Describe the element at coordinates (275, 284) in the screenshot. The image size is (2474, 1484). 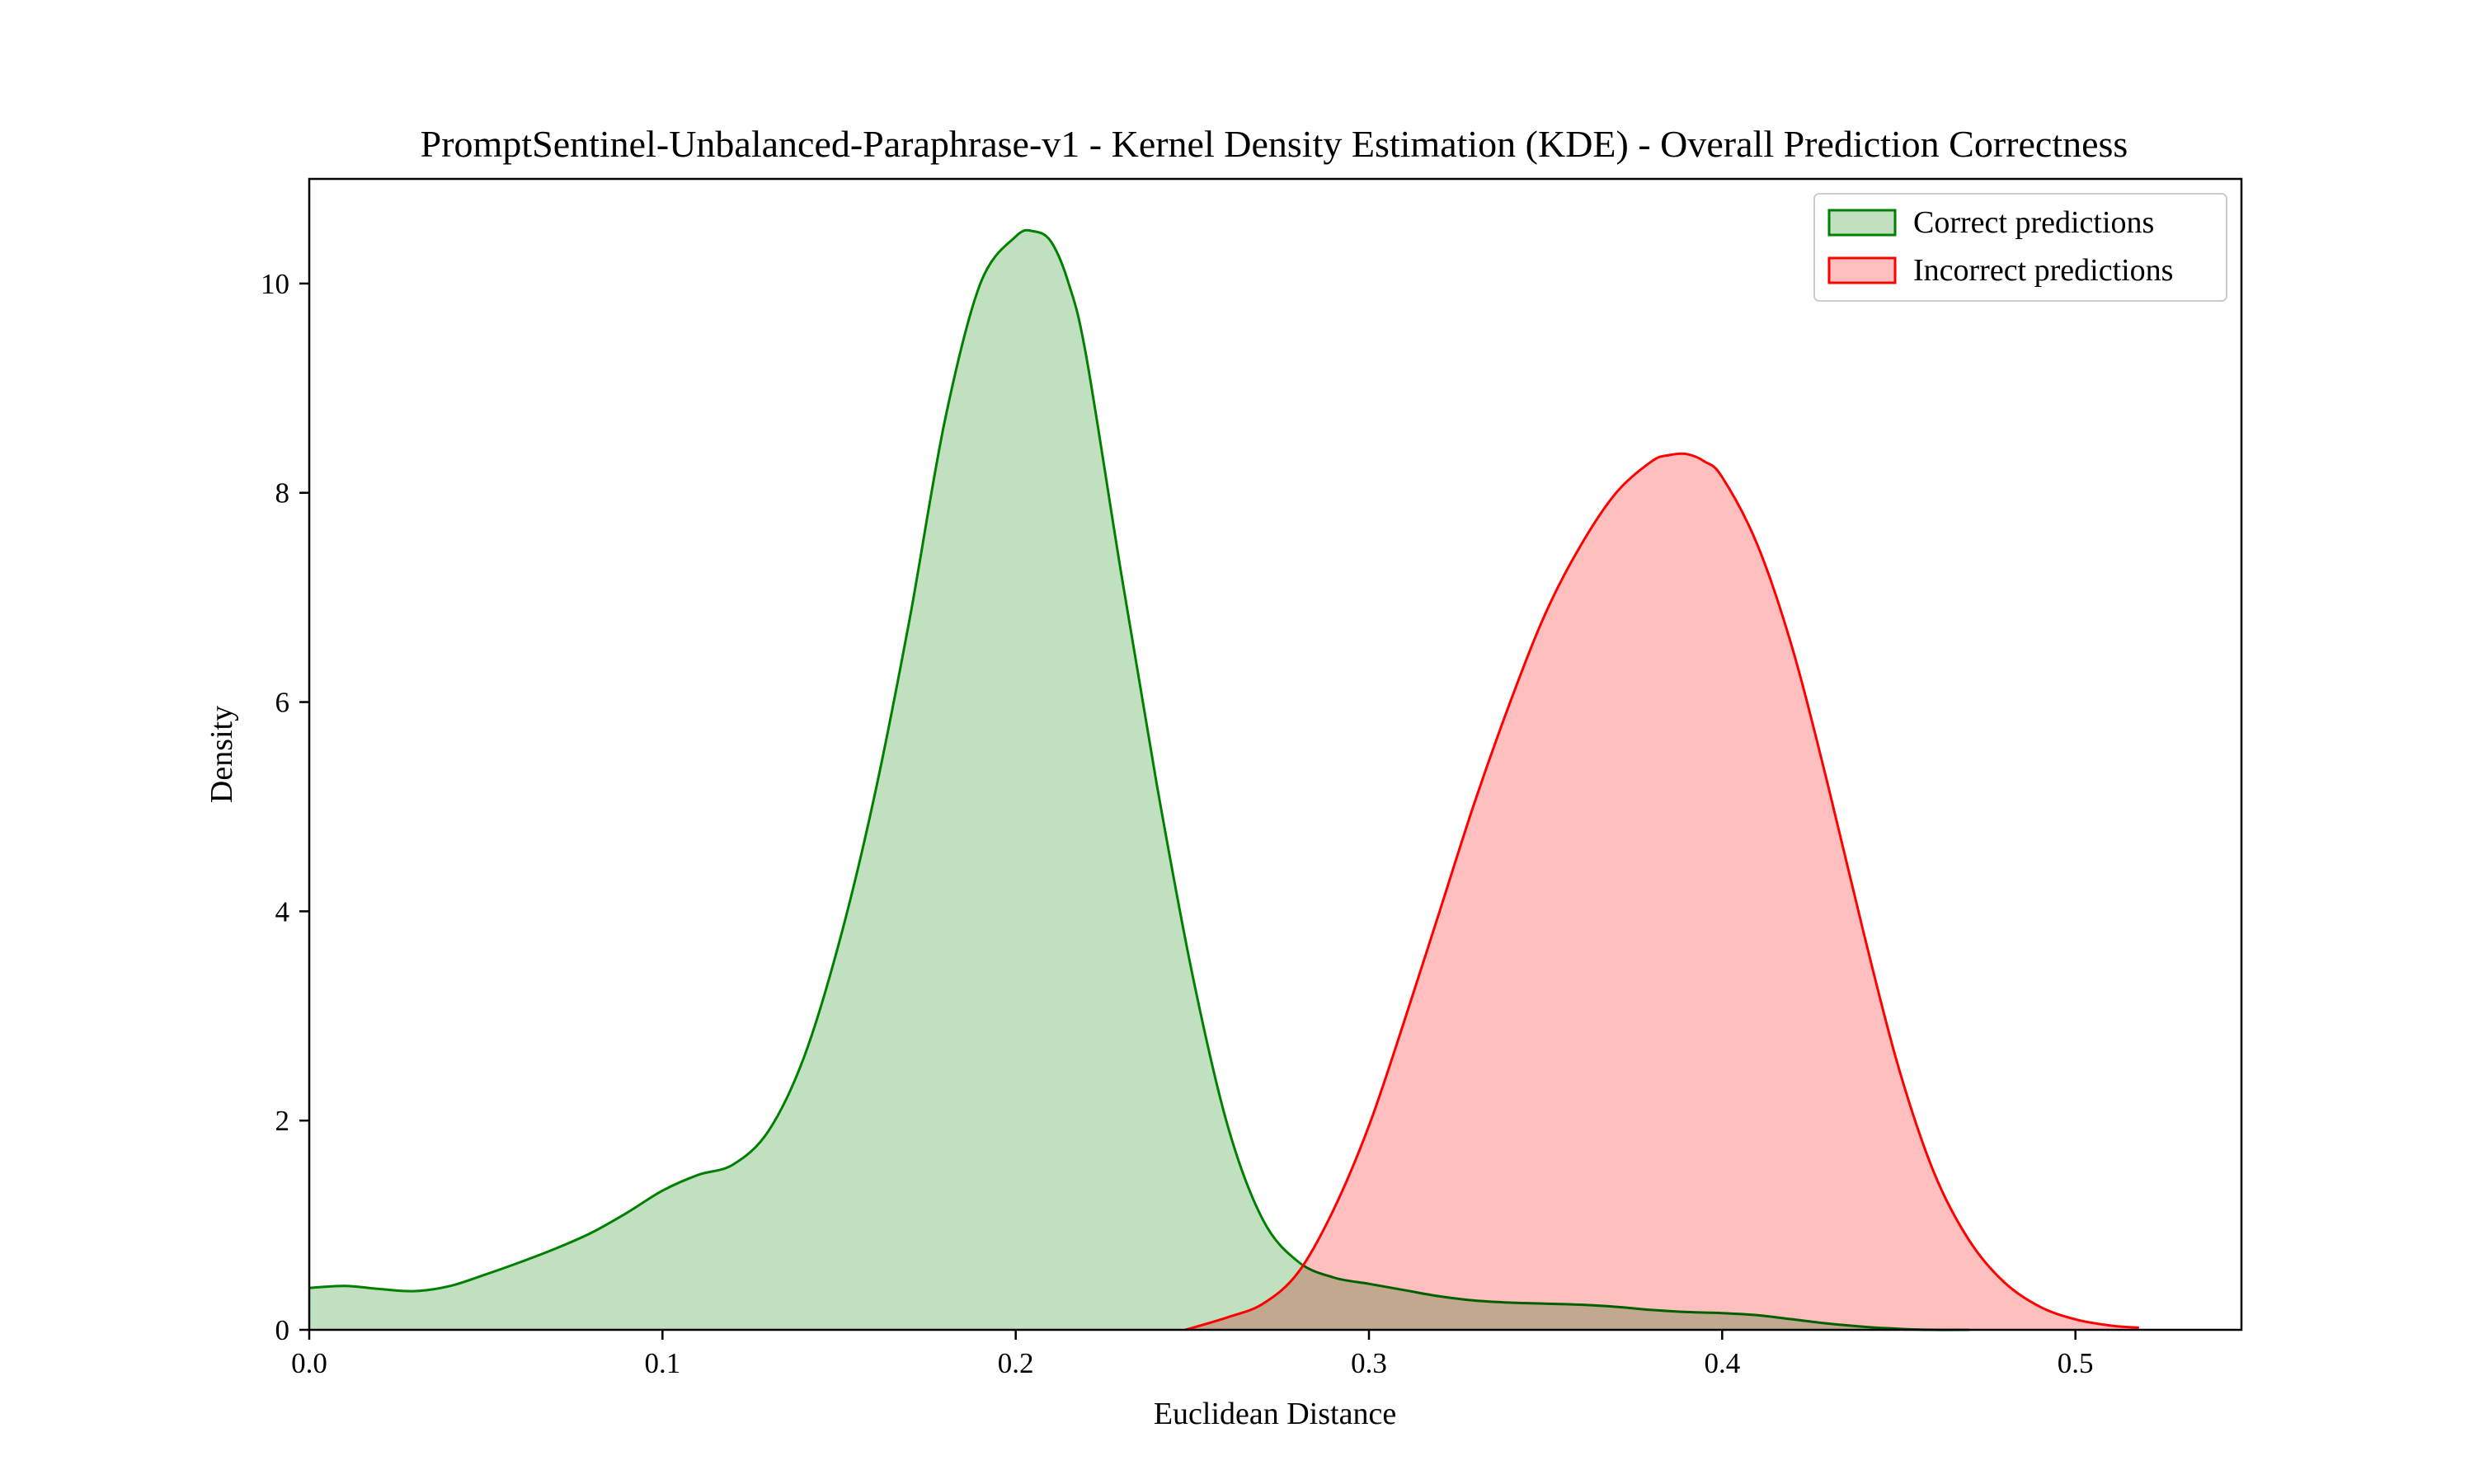
I see `y-tick-label: 10` at that location.